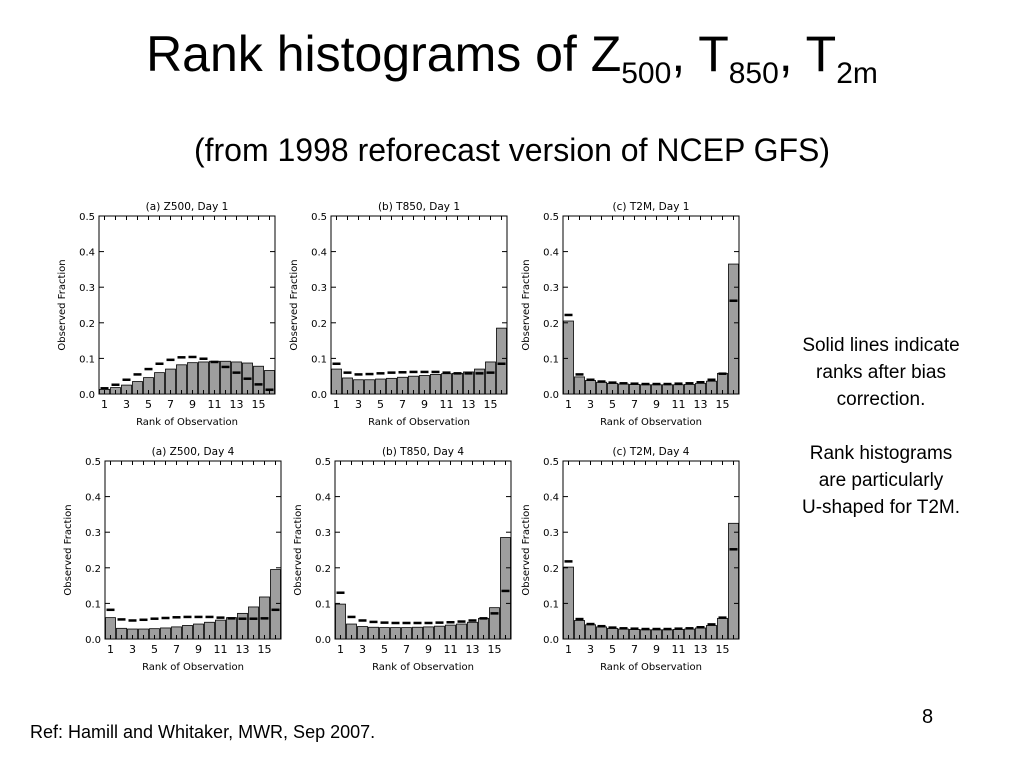  What do you see at coordinates (193, 452) in the screenshot?
I see `panel-title: (a) Z500, Day 4` at bounding box center [193, 452].